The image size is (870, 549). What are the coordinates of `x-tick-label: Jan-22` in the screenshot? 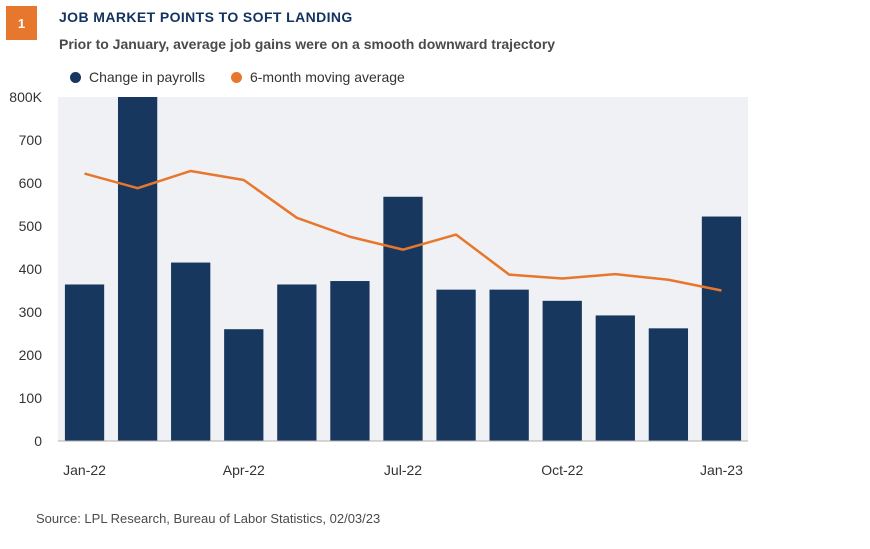 It's located at (84, 470).